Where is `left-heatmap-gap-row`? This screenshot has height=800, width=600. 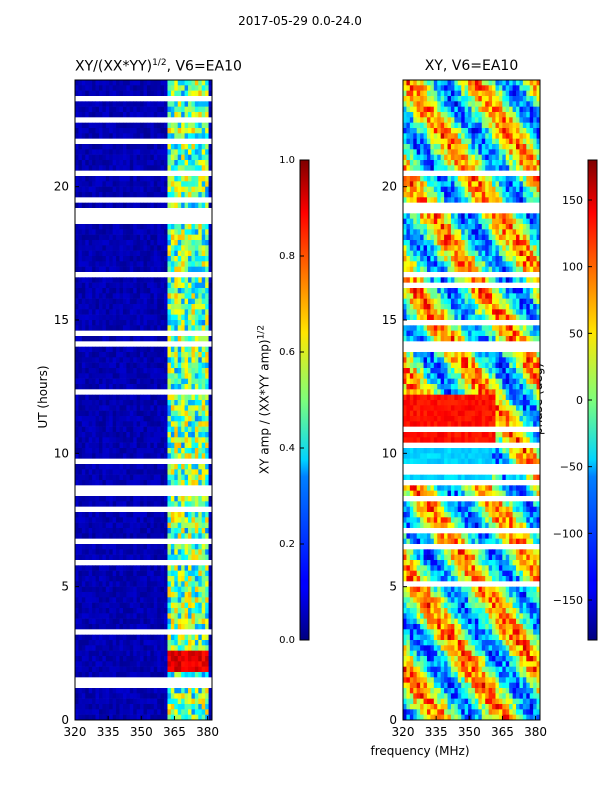
left-heatmap-gap-row is located at coordinates (143, 632).